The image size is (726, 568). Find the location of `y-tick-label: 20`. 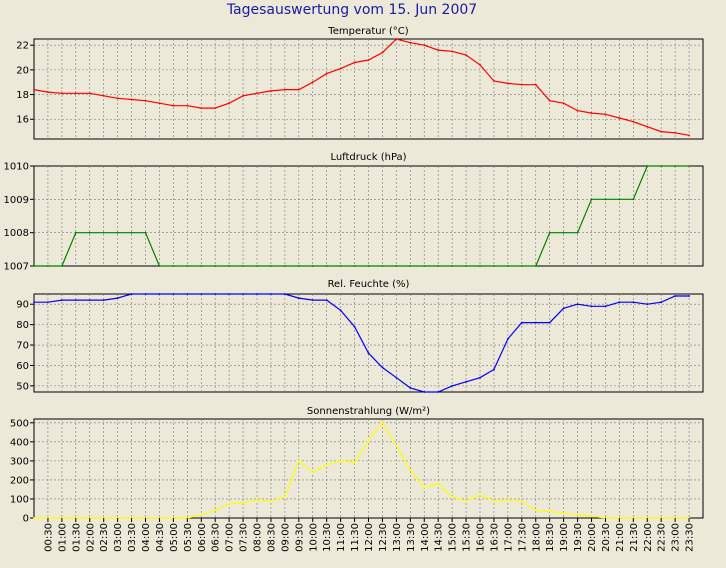

y-tick-label: 20 is located at coordinates (22, 70).